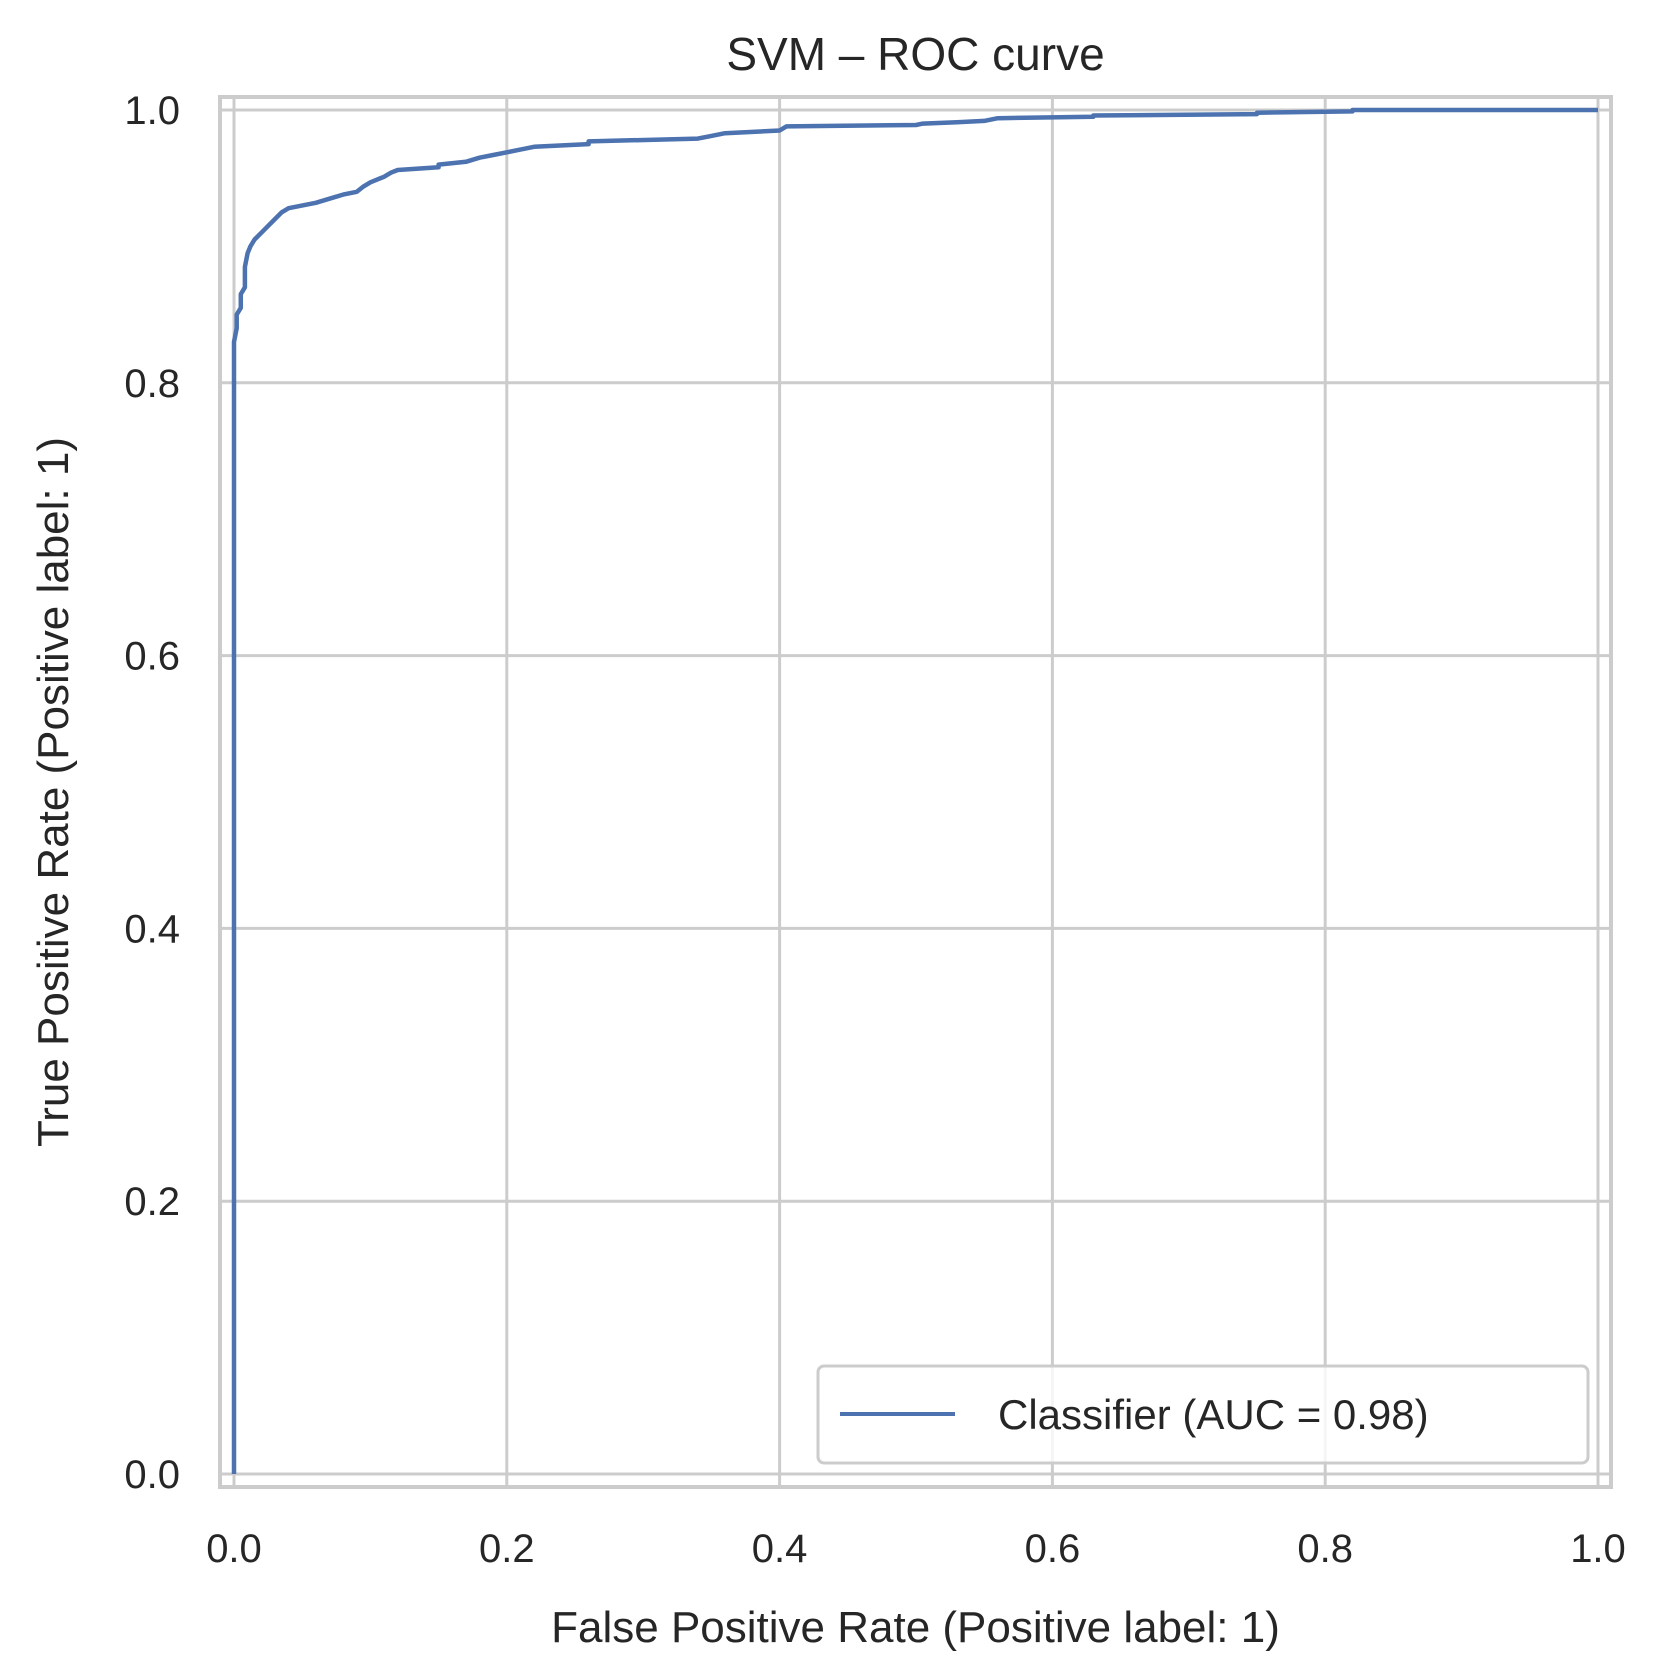  Describe the element at coordinates (1325, 1549) in the screenshot. I see `x-tick-label: 0.8` at that location.